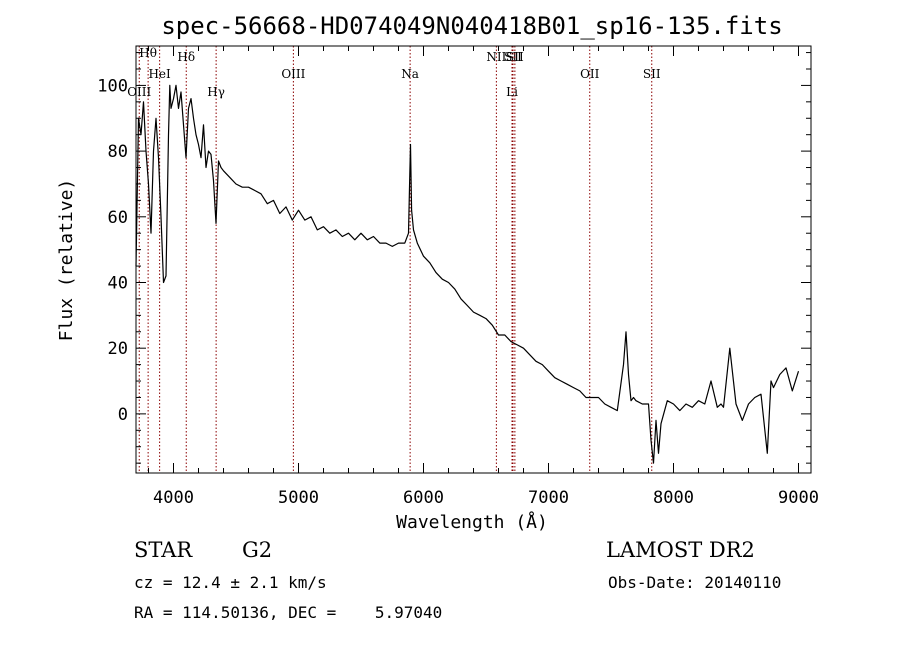 Image resolution: width=900 pixels, height=649 pixels. Describe the element at coordinates (186, 57) in the screenshot. I see `marker-label: Hδ` at that location.